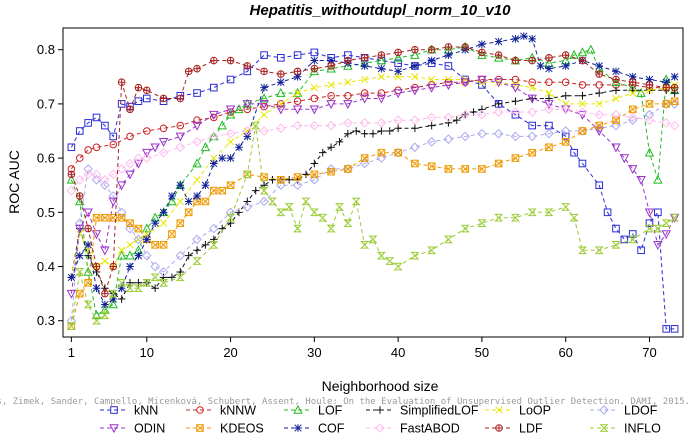 The width and height of the screenshot is (697, 434). What do you see at coordinates (230, 352) in the screenshot?
I see `x-tick-label: 20` at bounding box center [230, 352].